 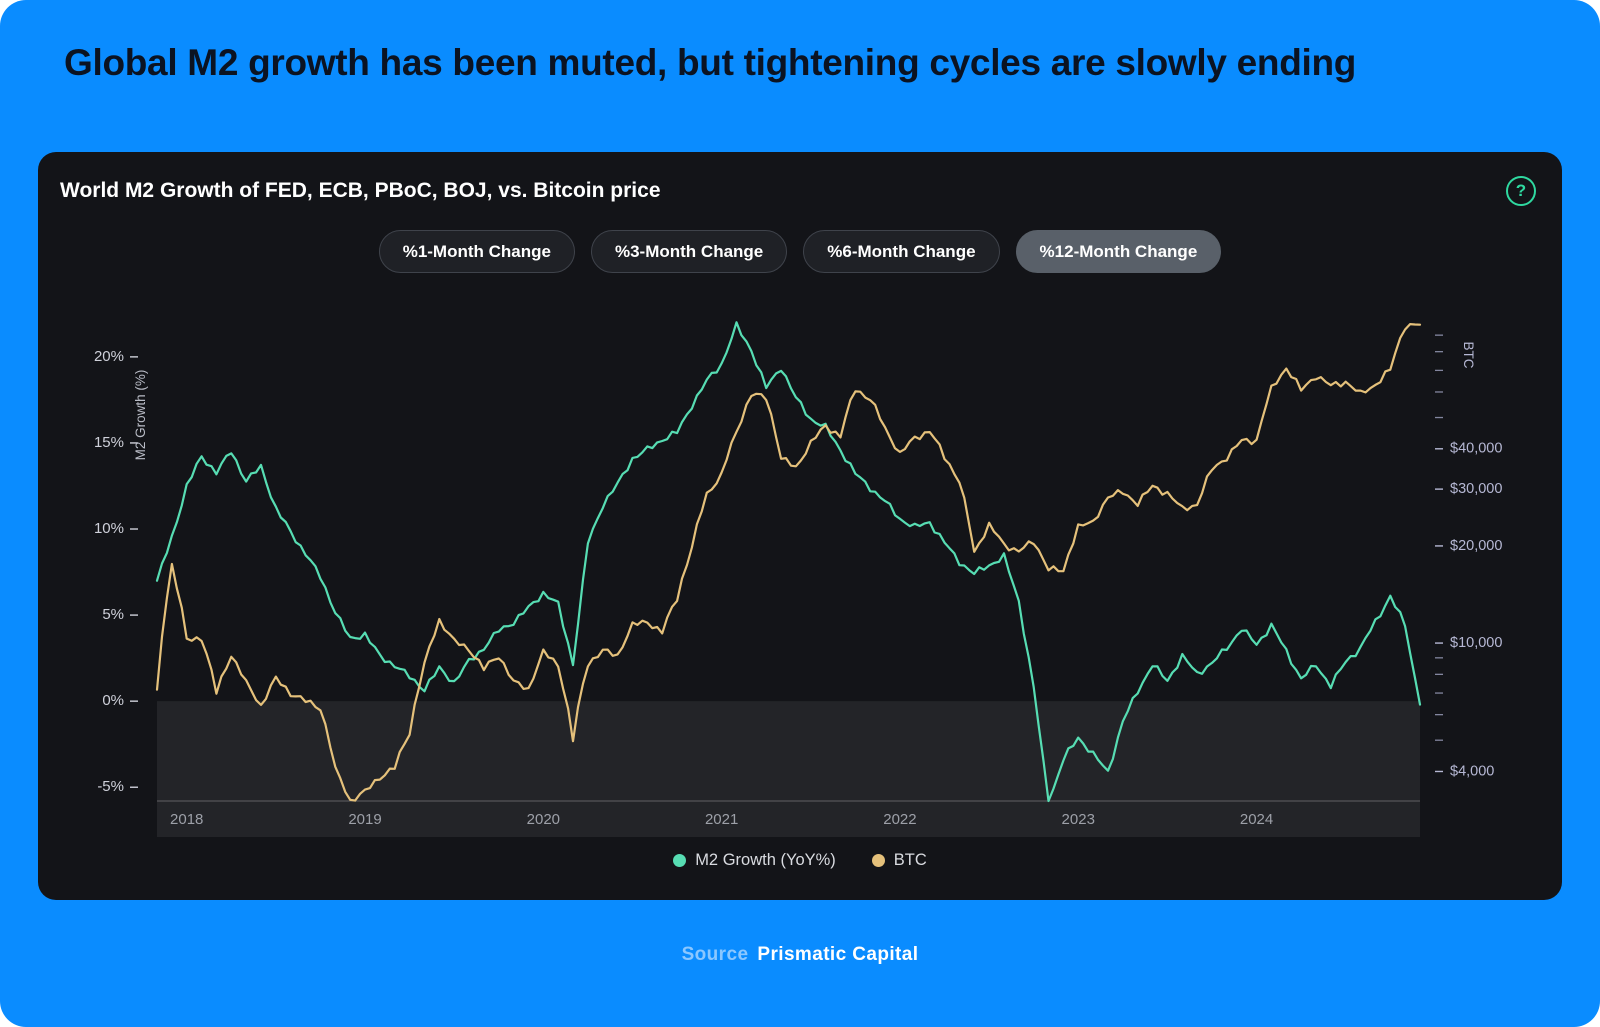 I want to click on legend-item-m2-growth: M2 Growth (YoY%), so click(x=754, y=860).